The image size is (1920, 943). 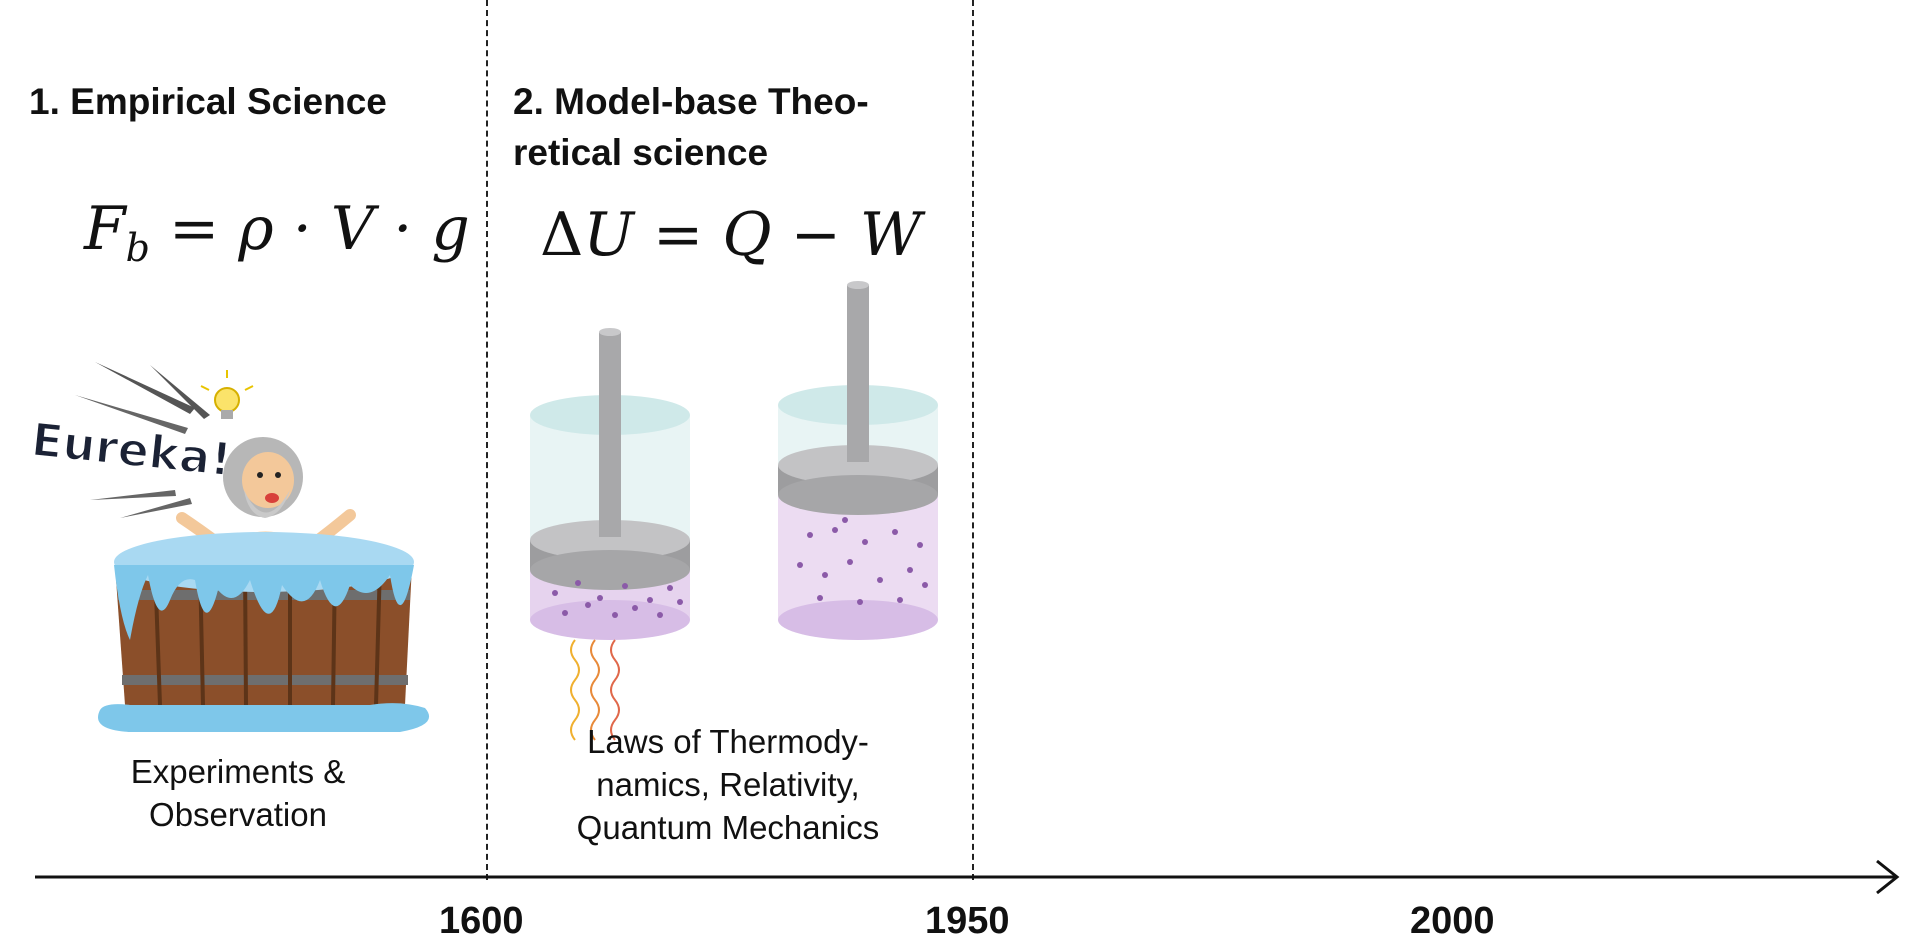 I want to click on arrow-right-icon, so click(x=1888, y=877).